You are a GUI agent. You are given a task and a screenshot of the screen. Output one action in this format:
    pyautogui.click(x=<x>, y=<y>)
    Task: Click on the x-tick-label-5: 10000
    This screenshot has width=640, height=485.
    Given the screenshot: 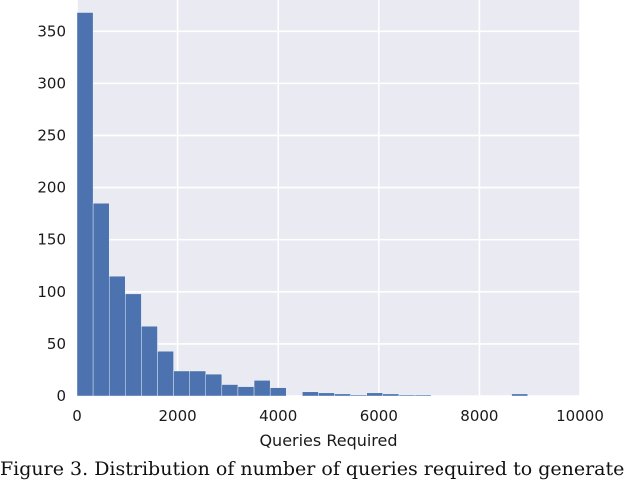 What is the action you would take?
    pyautogui.click(x=580, y=416)
    